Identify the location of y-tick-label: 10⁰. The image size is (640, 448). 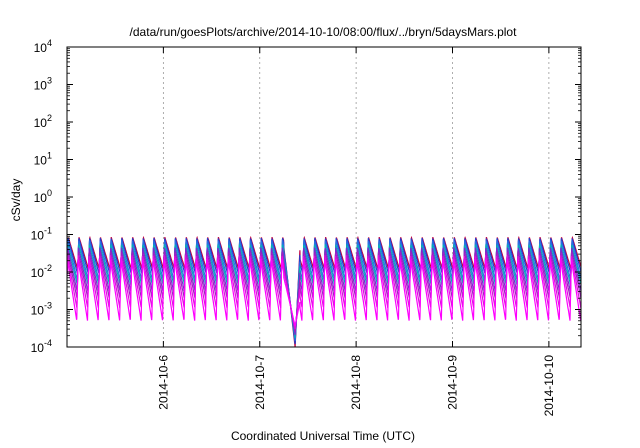
(43, 196).